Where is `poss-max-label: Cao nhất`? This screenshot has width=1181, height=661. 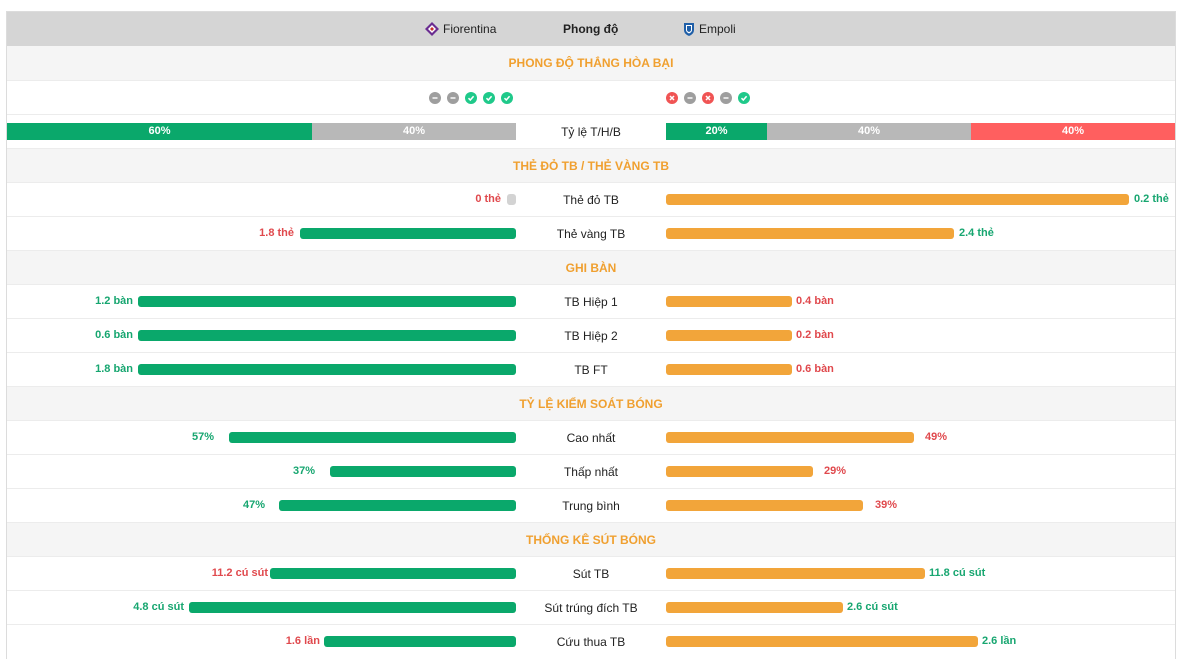 poss-max-label: Cao nhất is located at coordinates (591, 438).